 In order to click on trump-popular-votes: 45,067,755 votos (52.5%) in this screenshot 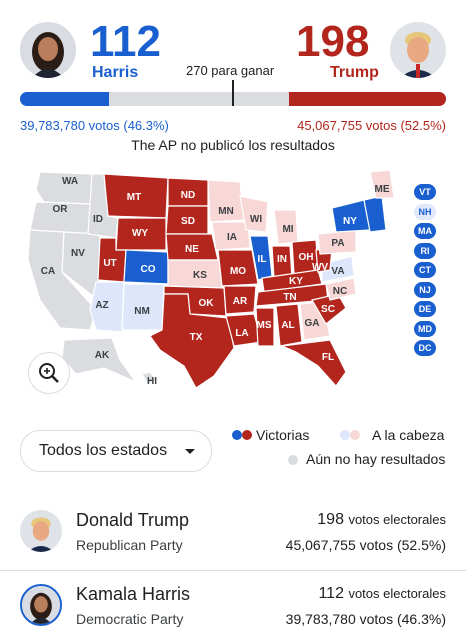, I will do `click(371, 125)`.